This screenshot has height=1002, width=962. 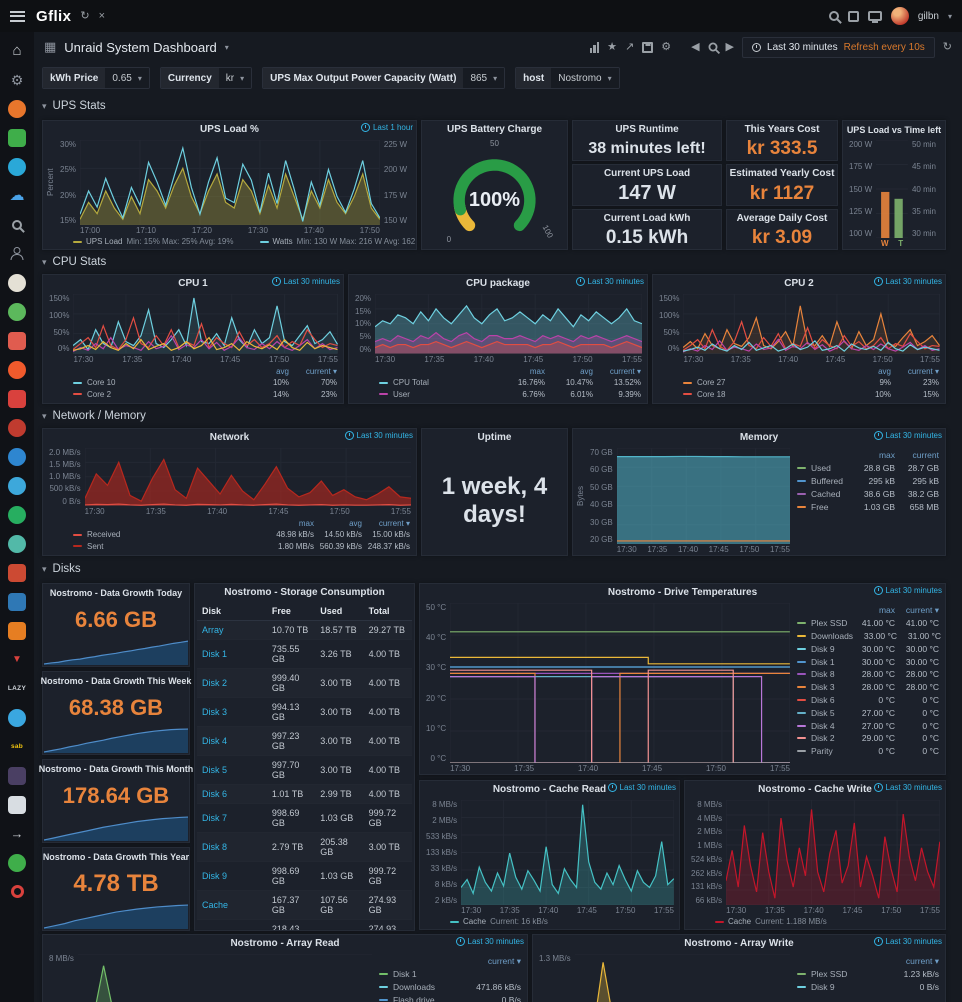 What do you see at coordinates (247, 477) in the screenshot?
I see `network-plot` at bounding box center [247, 477].